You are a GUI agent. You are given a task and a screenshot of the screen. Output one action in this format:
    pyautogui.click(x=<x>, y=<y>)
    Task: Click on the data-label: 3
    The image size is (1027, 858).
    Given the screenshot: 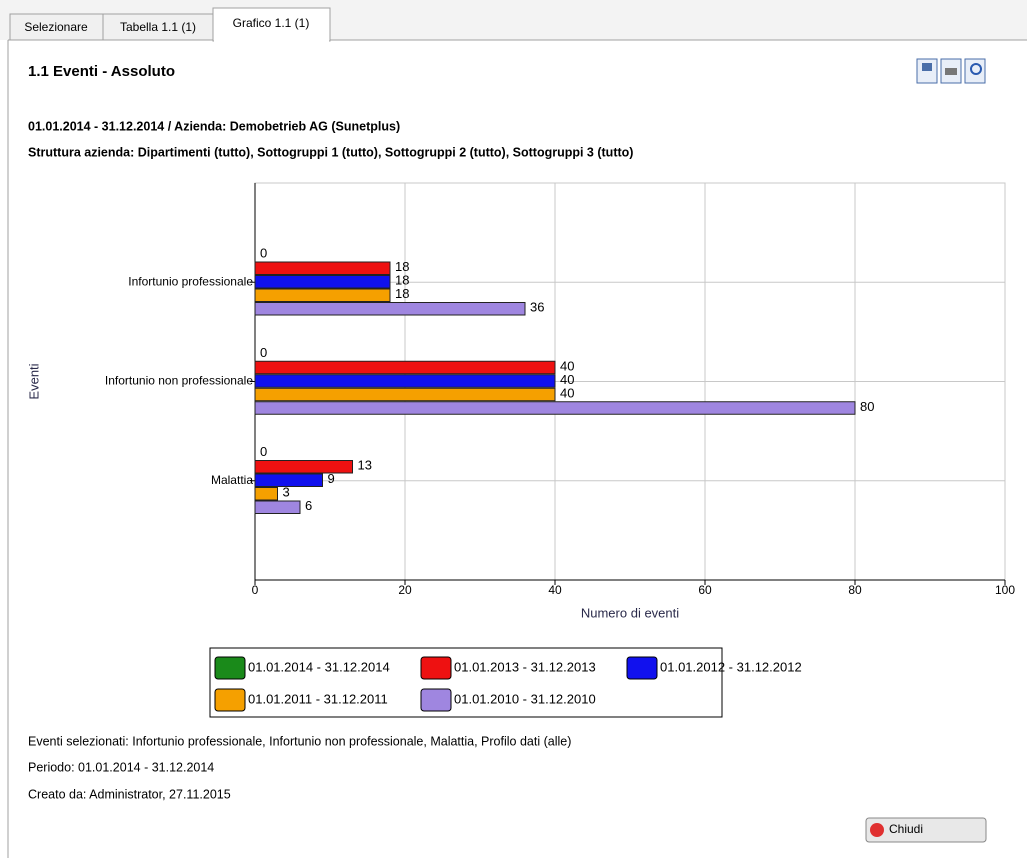 What is the action you would take?
    pyautogui.click(x=286, y=492)
    